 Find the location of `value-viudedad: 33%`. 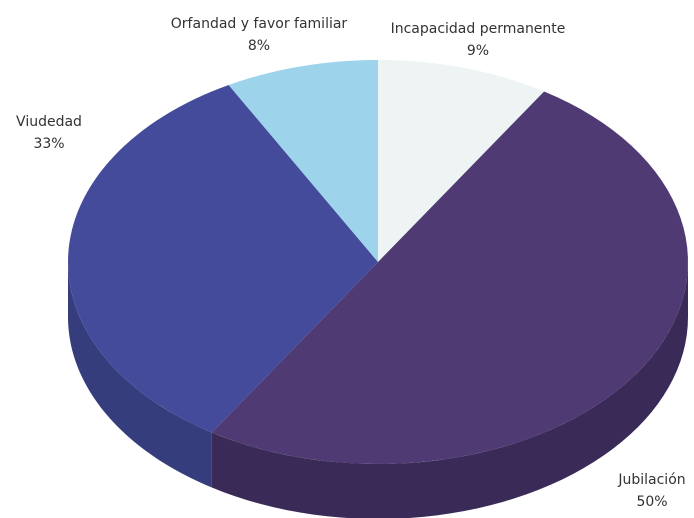

value-viudedad: 33% is located at coordinates (48, 144).